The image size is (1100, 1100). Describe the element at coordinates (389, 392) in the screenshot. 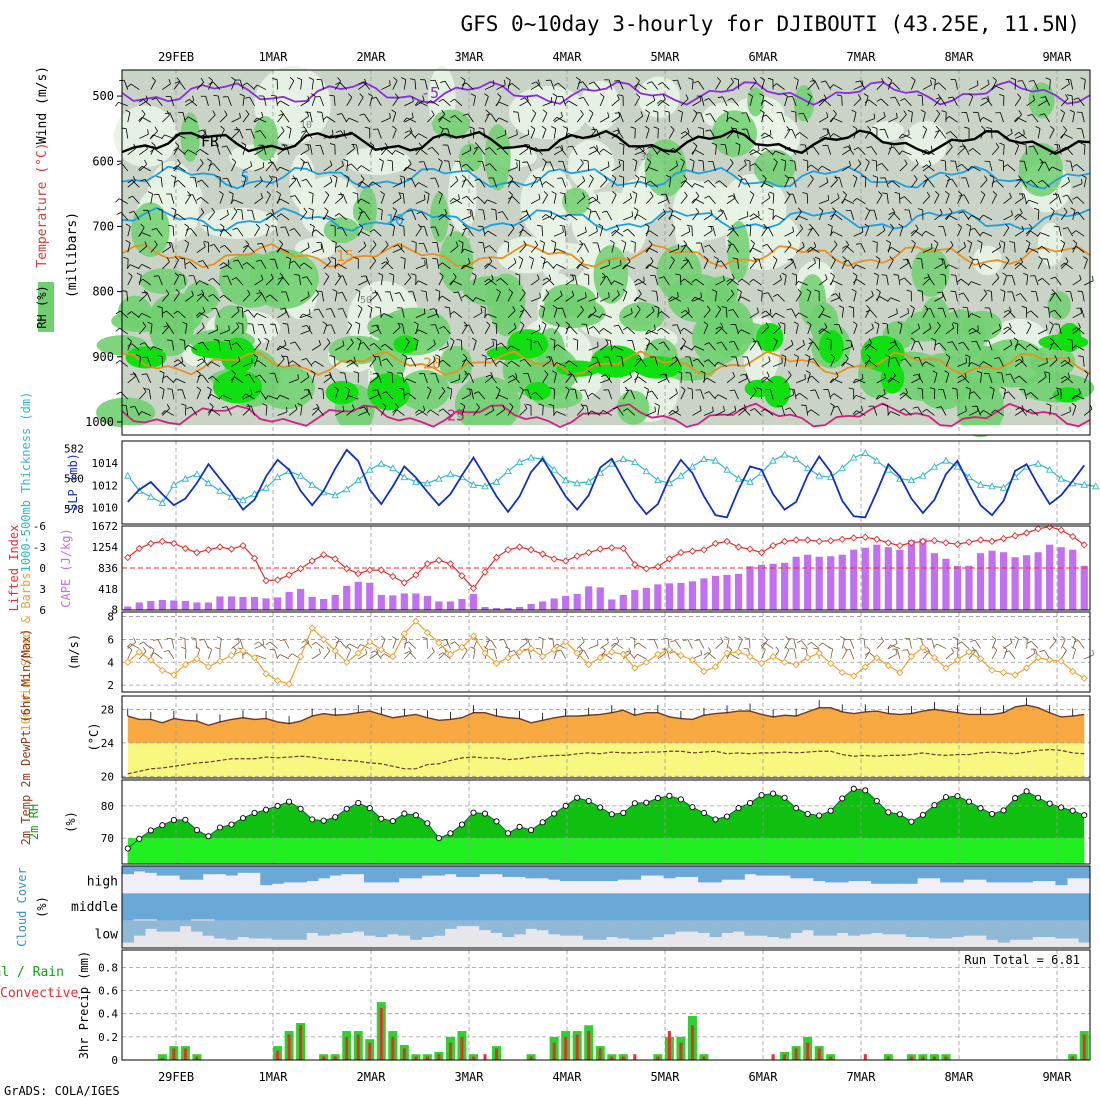

I see `rh-saturated-region` at that location.